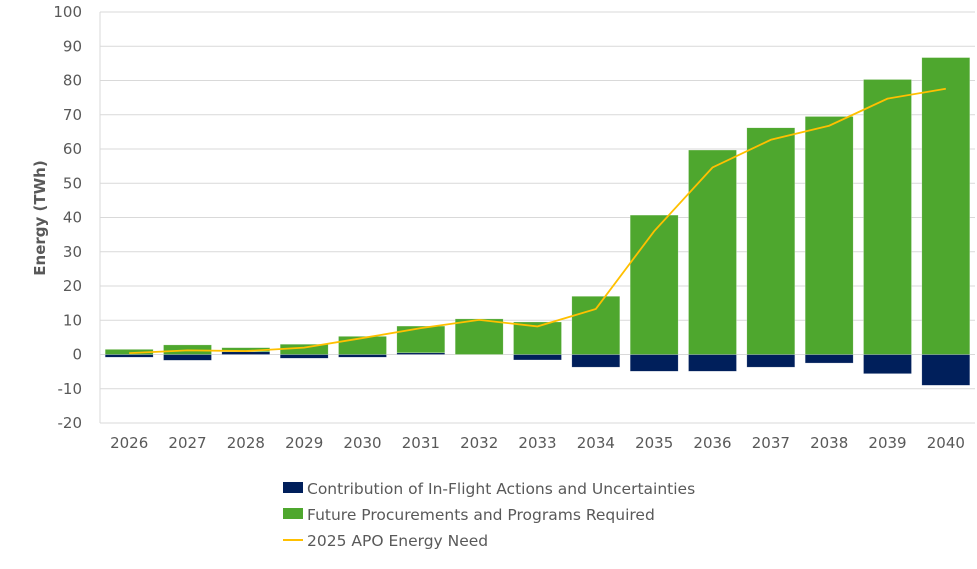 The width and height of the screenshot is (977, 569). I want to click on x-tick-label: 2035, so click(654, 443).